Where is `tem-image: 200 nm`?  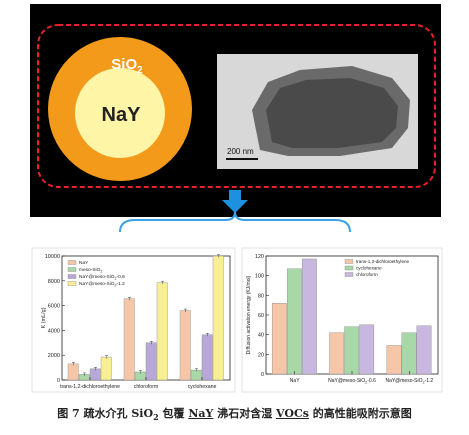
tem-image: 200 nm is located at coordinates (317, 111).